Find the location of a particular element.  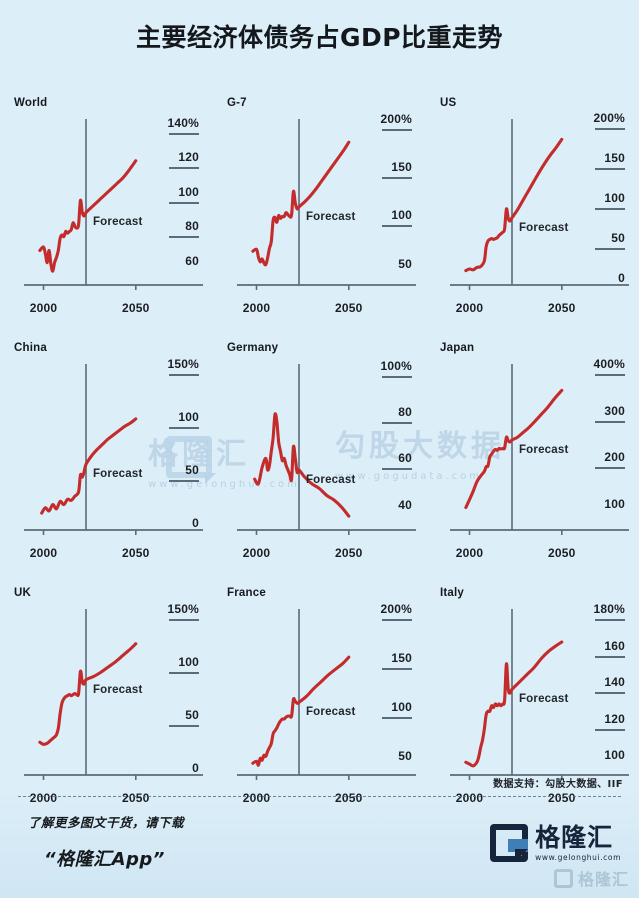

y-axis-tick: 80 is located at coordinates (397, 415).